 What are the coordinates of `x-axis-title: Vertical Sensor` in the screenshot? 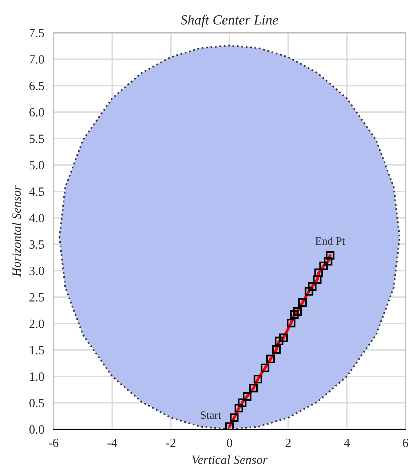 It's located at (230, 459).